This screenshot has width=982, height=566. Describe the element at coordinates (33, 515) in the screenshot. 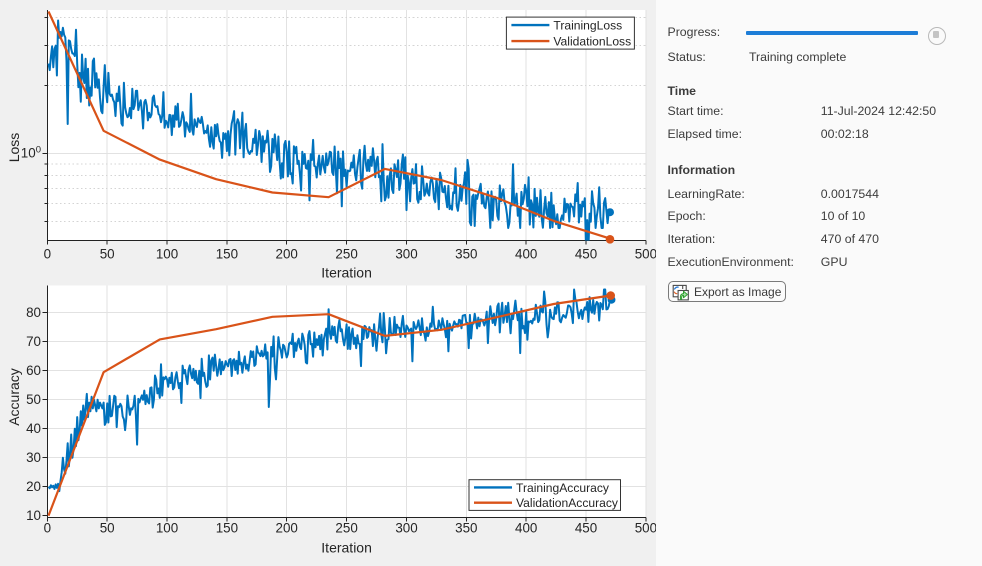

I see `svg-text: 10` at that location.